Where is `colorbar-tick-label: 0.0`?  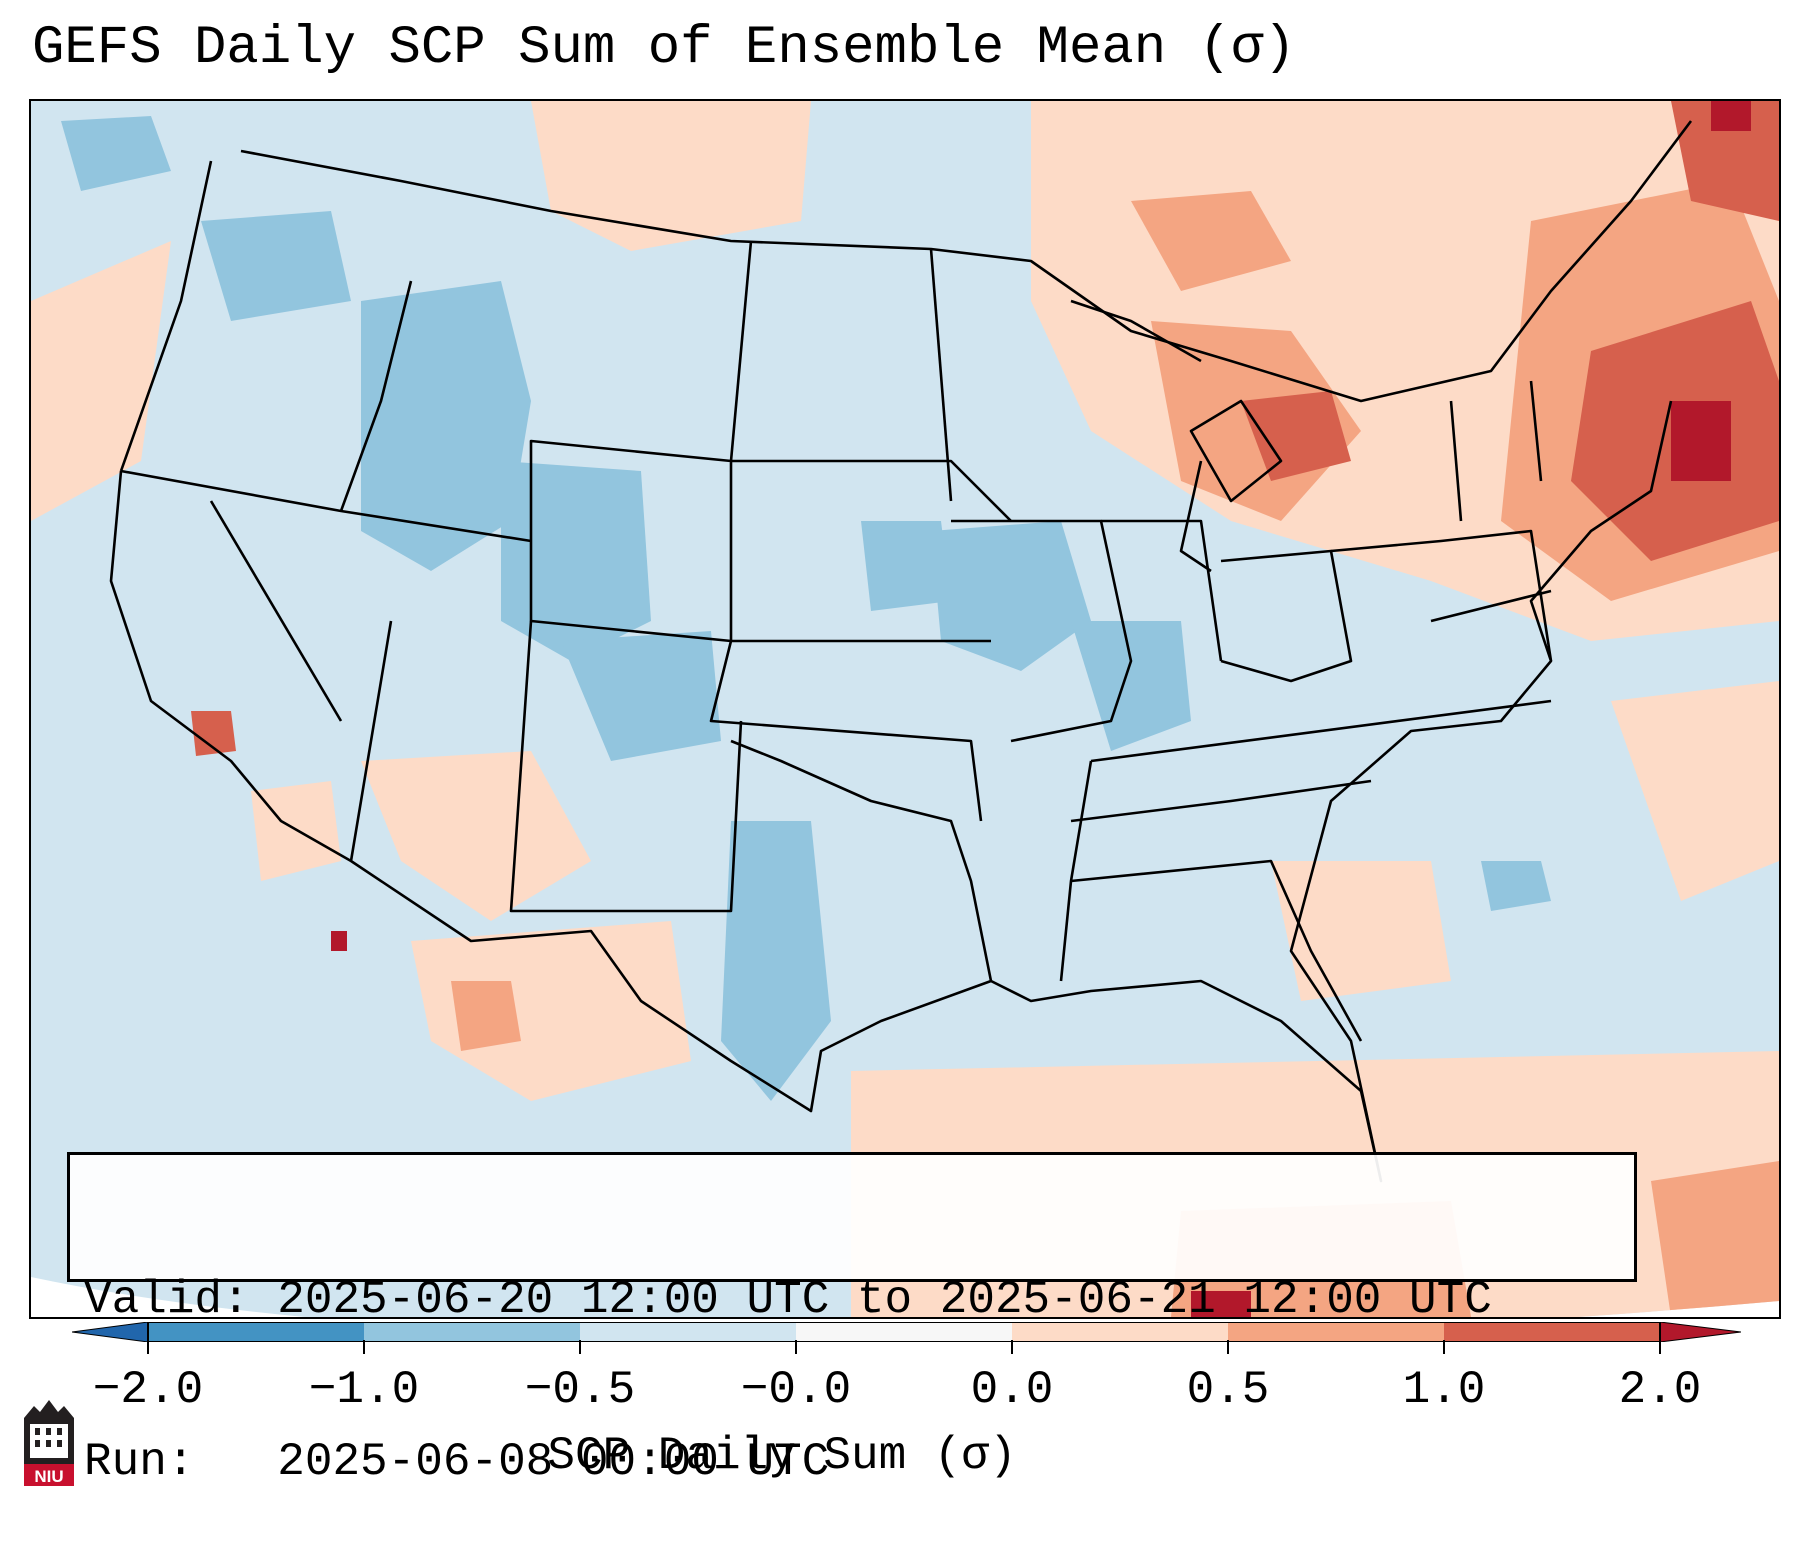 colorbar-tick-label: 0.0 is located at coordinates (1012, 1390).